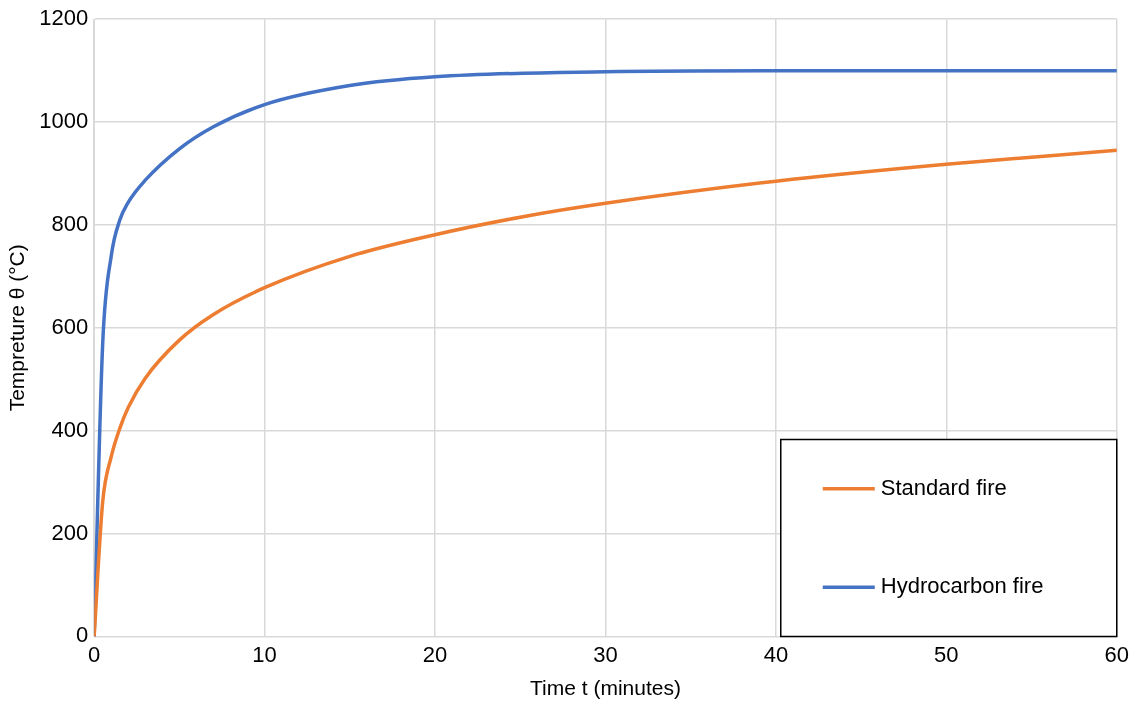 This screenshot has height=706, width=1135. What do you see at coordinates (64, 18) in the screenshot?
I see `y-tick-label: 1200` at bounding box center [64, 18].